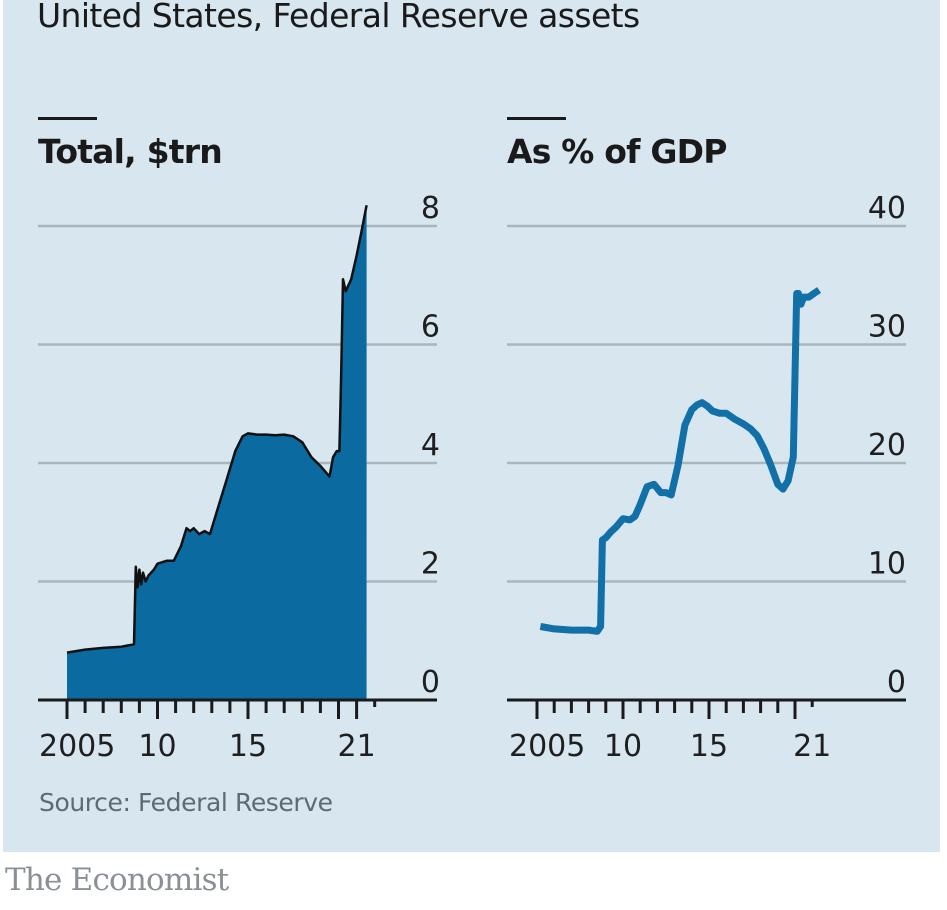 Image resolution: width=947 pixels, height=910 pixels. I want to click on right-chart-subtitle: As % of GDP, so click(617, 151).